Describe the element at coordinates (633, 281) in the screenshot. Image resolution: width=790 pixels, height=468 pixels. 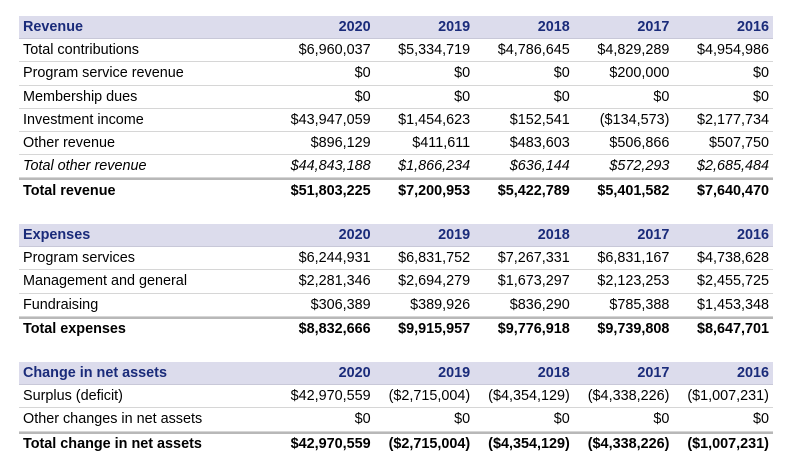
I see `value-cell: $2,123,253` at that location.